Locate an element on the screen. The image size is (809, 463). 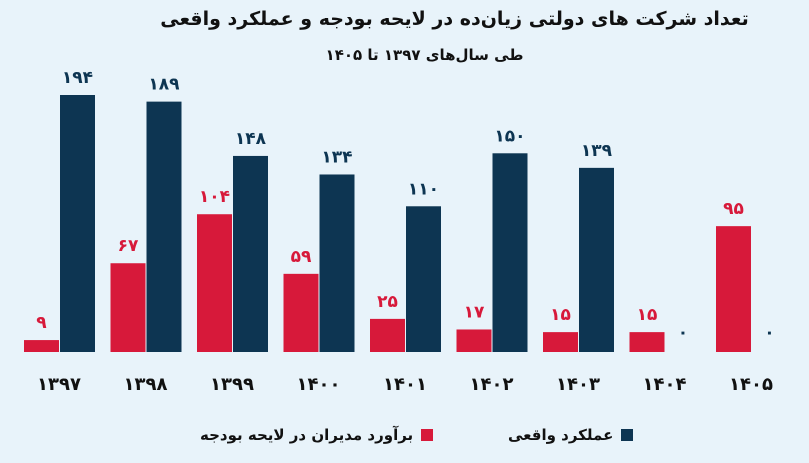
x-tick-label: ۱۴۰۱ is located at coordinates (405, 384).